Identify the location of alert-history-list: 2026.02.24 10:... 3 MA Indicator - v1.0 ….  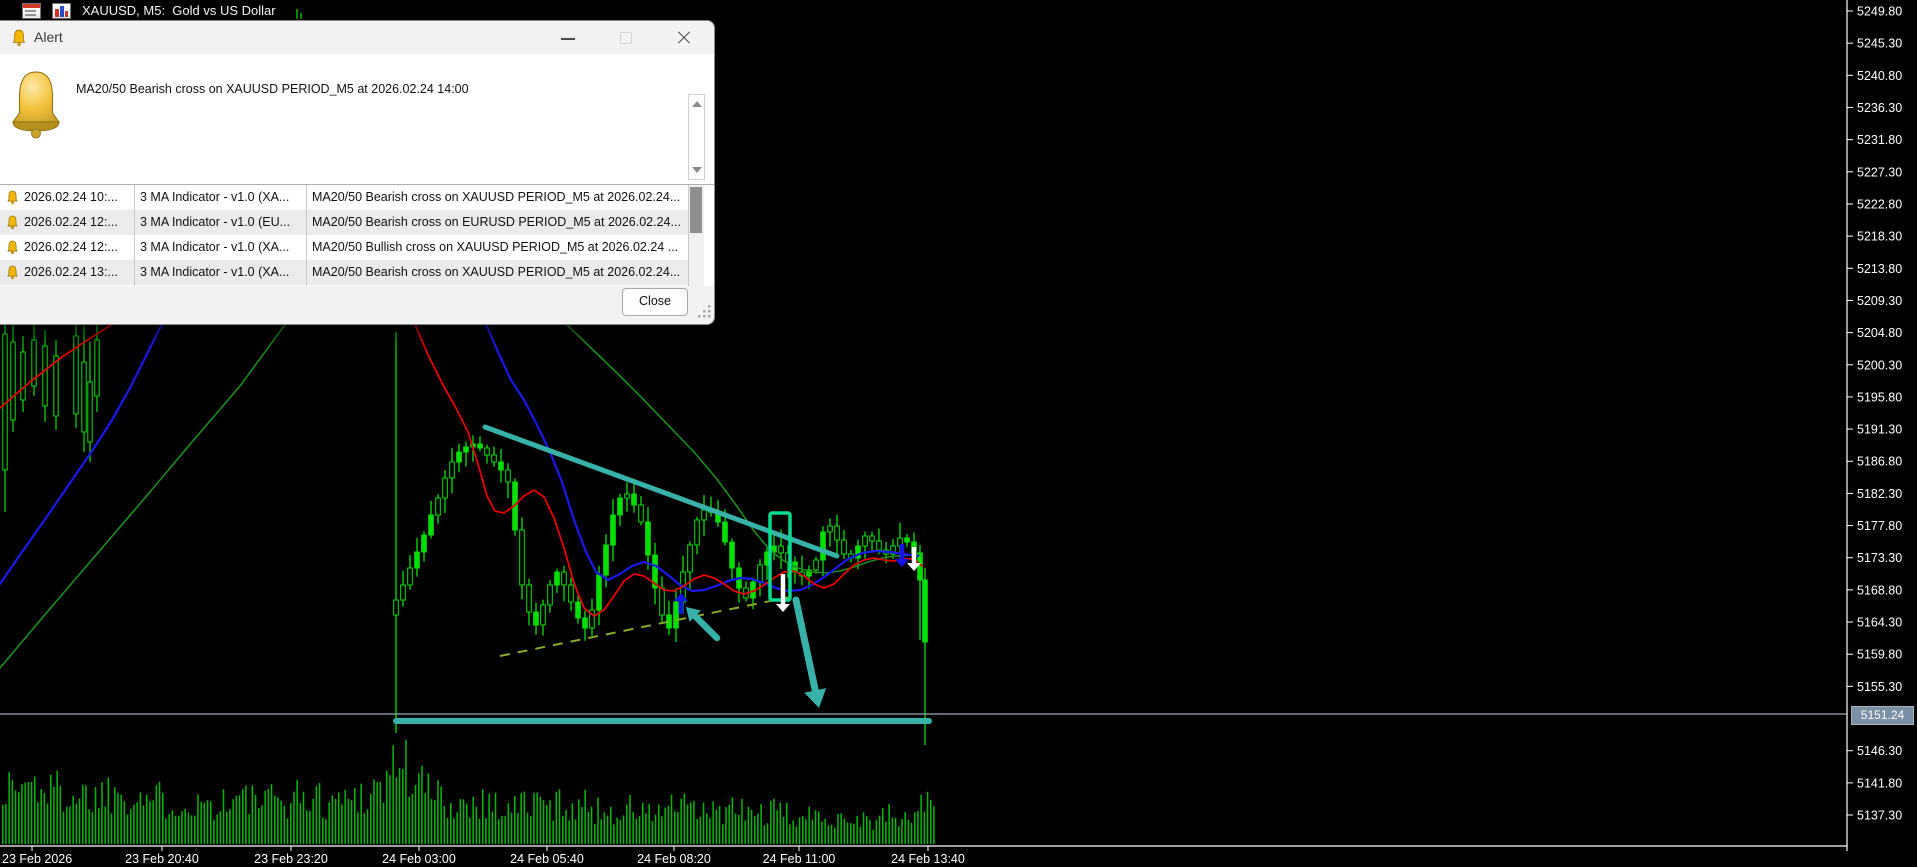
(357, 235).